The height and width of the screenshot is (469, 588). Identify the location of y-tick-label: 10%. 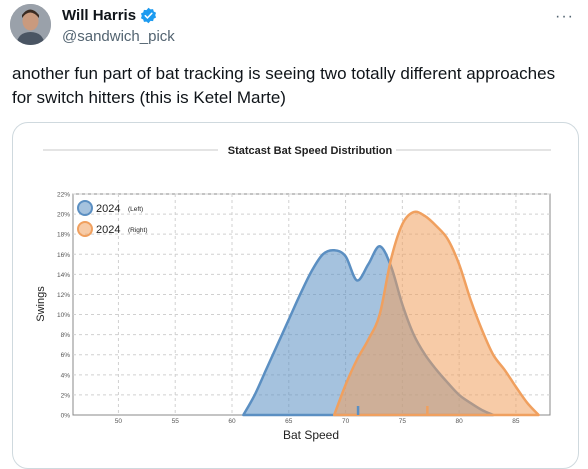
(63, 315).